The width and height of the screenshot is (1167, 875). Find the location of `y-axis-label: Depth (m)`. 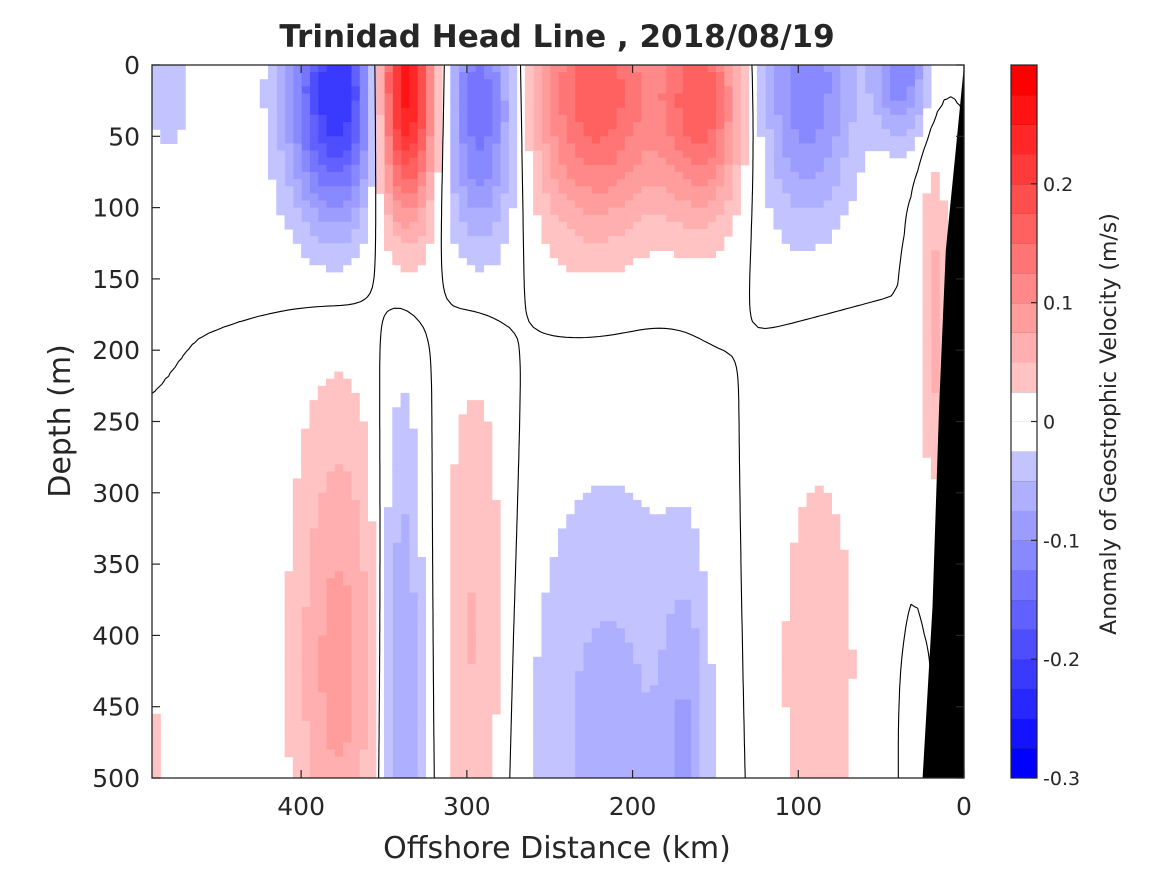

y-axis-label: Depth (m) is located at coordinates (60, 421).